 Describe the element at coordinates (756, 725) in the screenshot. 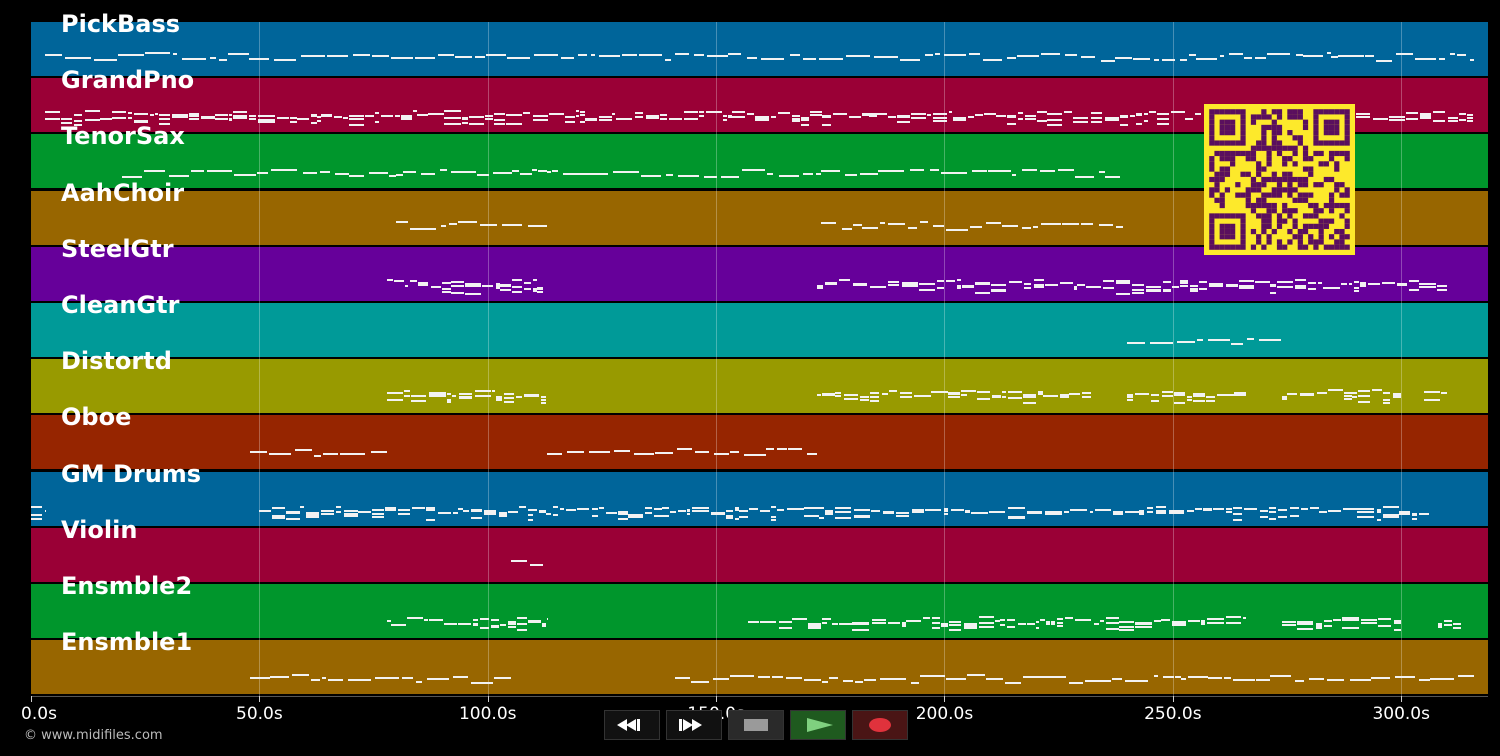

I see `stop-button` at that location.